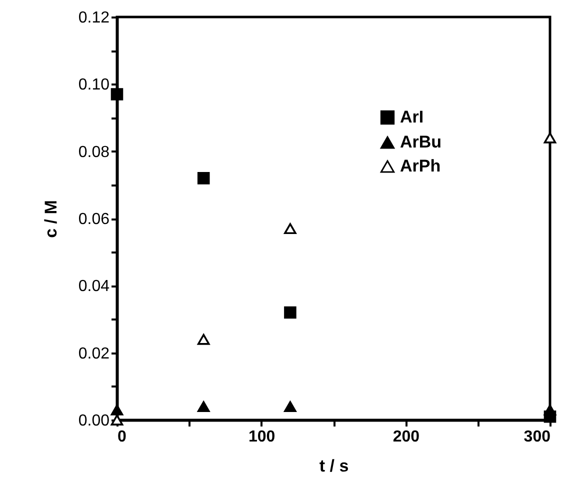  Describe the element at coordinates (412, 117) in the screenshot. I see `legend-label: ArI` at that location.